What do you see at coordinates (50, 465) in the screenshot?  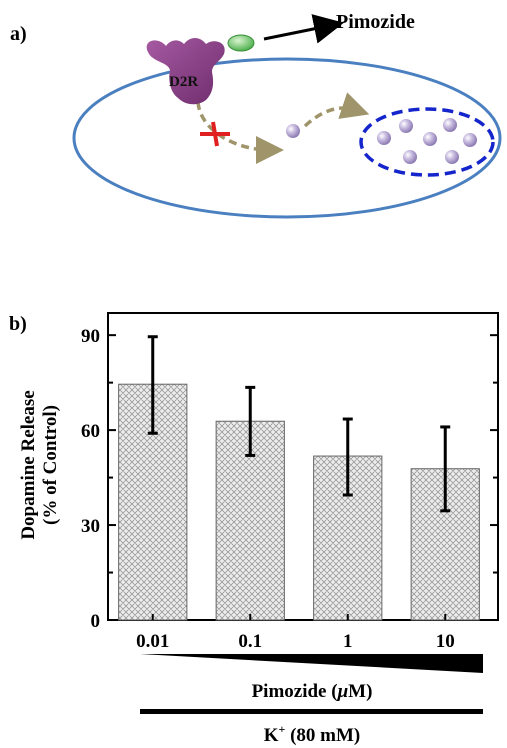 I see `y-axis-label-line2: (% of Control)` at bounding box center [50, 465].